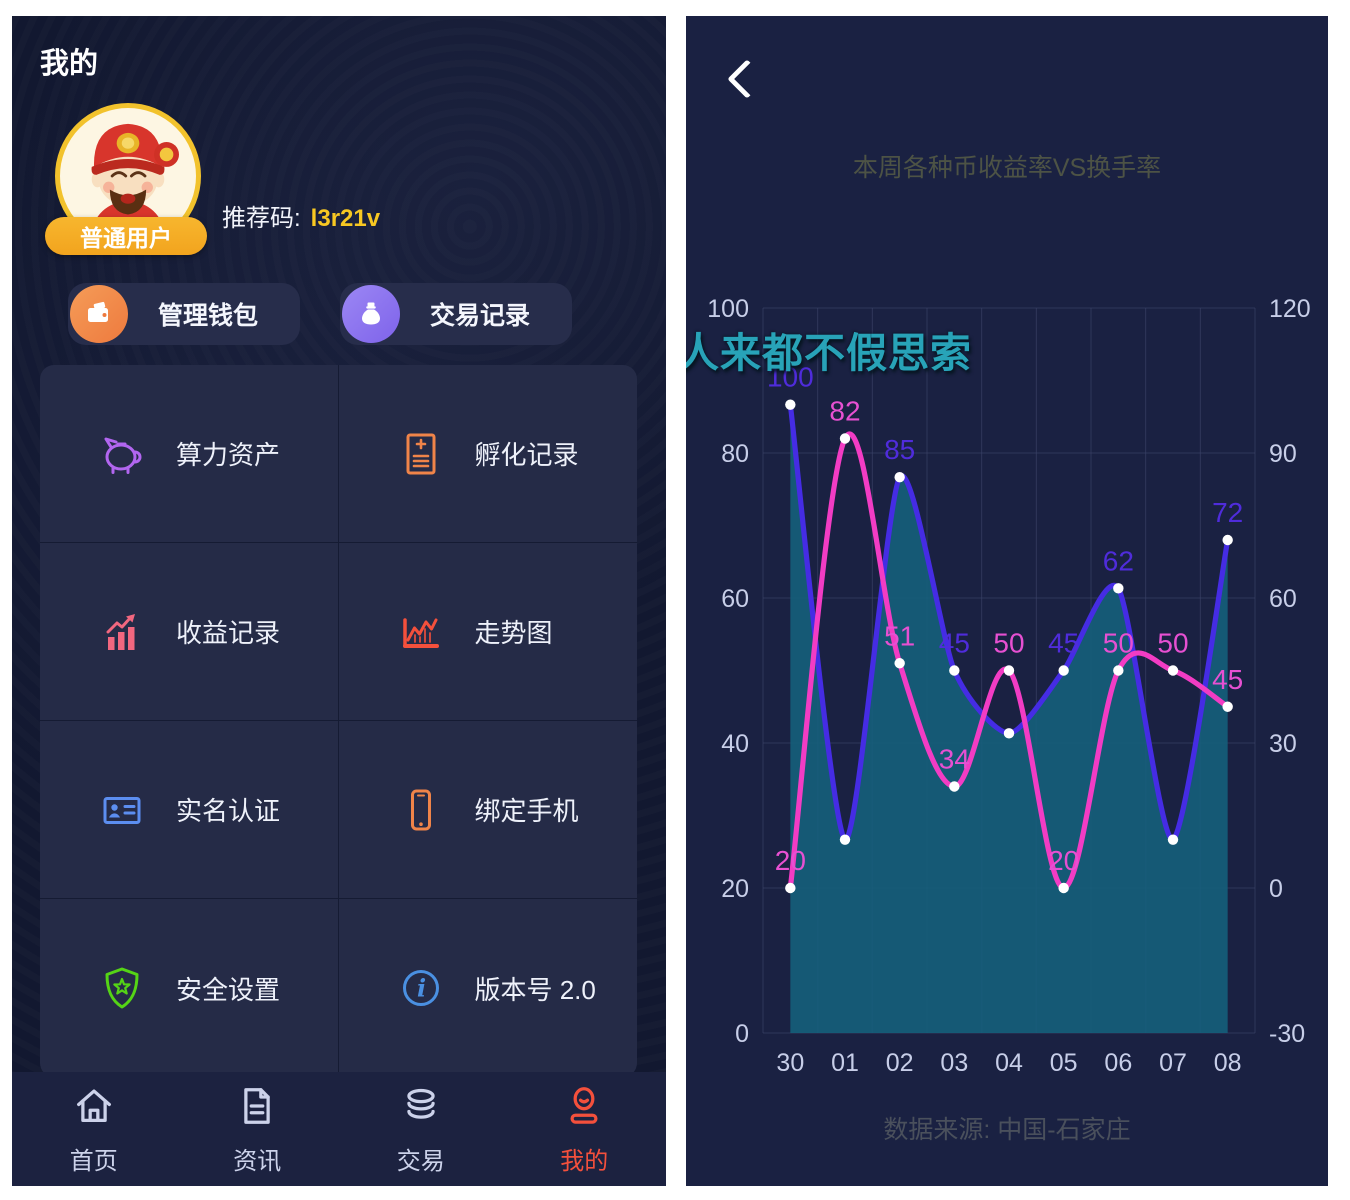 This screenshot has width=1350, height=1200. What do you see at coordinates (1283, 599) in the screenshot?
I see `right-axis-tick: 60` at bounding box center [1283, 599].